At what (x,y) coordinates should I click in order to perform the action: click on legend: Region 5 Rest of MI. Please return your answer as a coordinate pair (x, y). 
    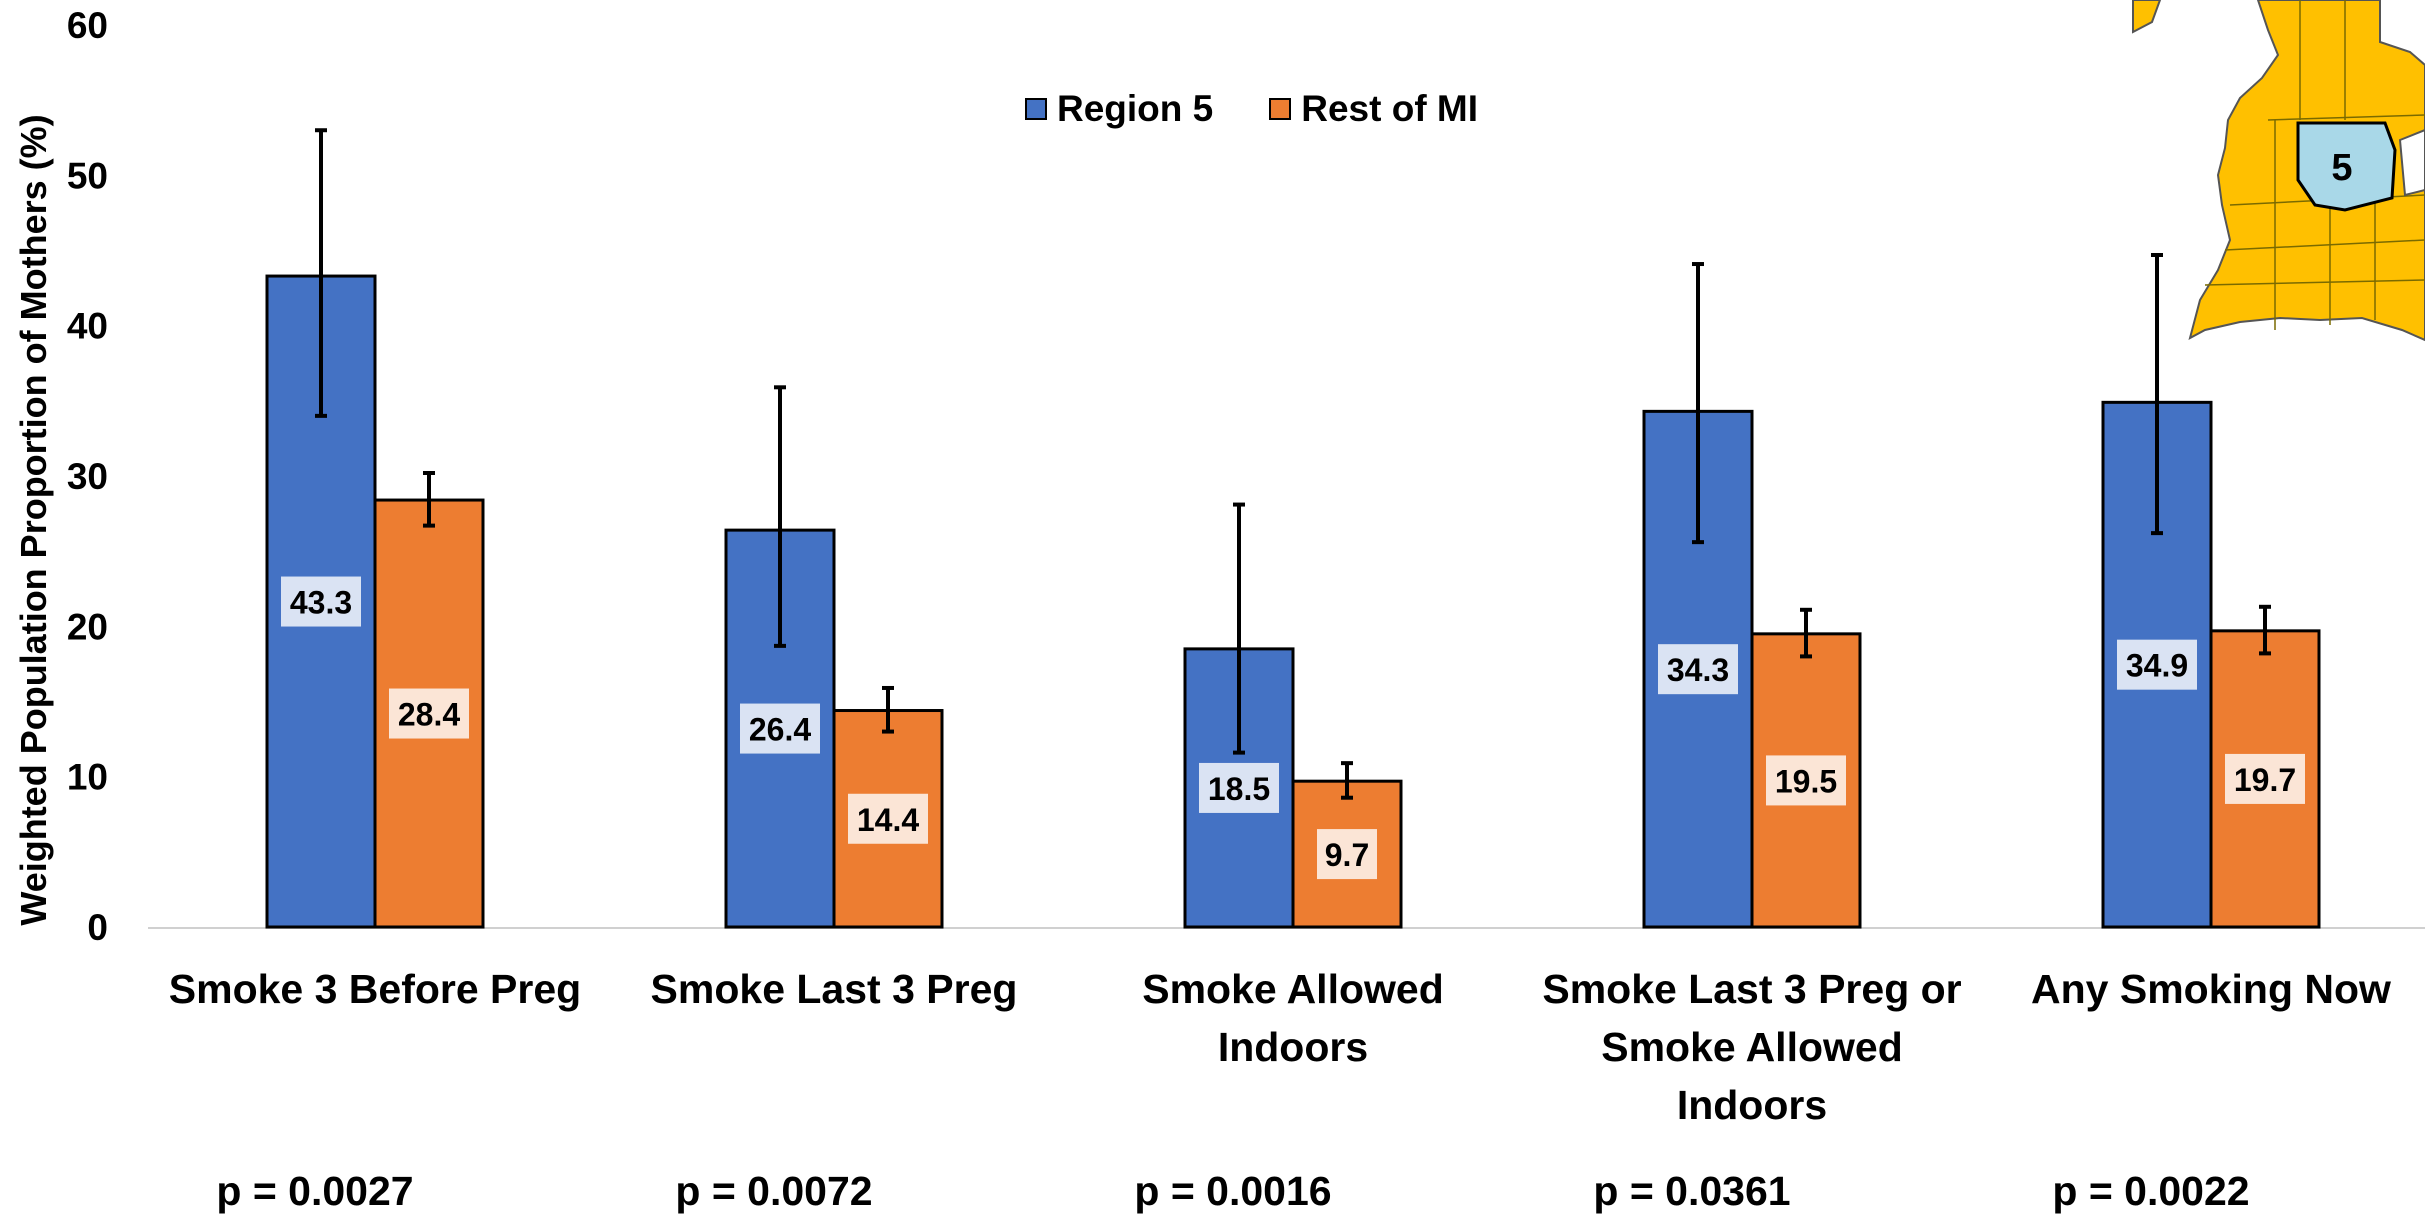
    Looking at the image, I should click on (1251, 109).